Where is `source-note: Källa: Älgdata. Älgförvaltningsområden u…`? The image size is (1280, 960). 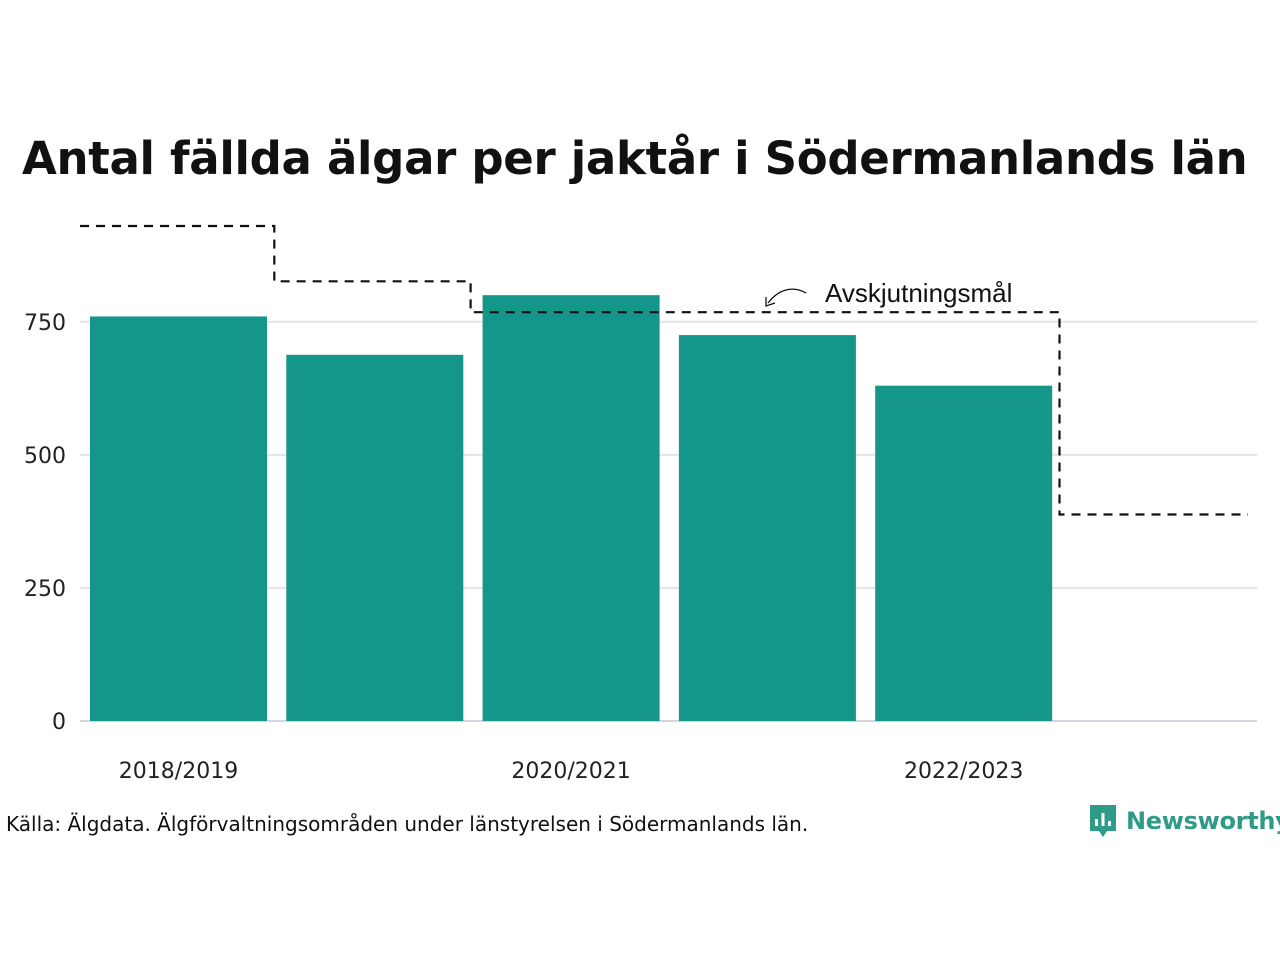 source-note: Källa: Älgdata. Älgförvaltningsområden u… is located at coordinates (407, 824).